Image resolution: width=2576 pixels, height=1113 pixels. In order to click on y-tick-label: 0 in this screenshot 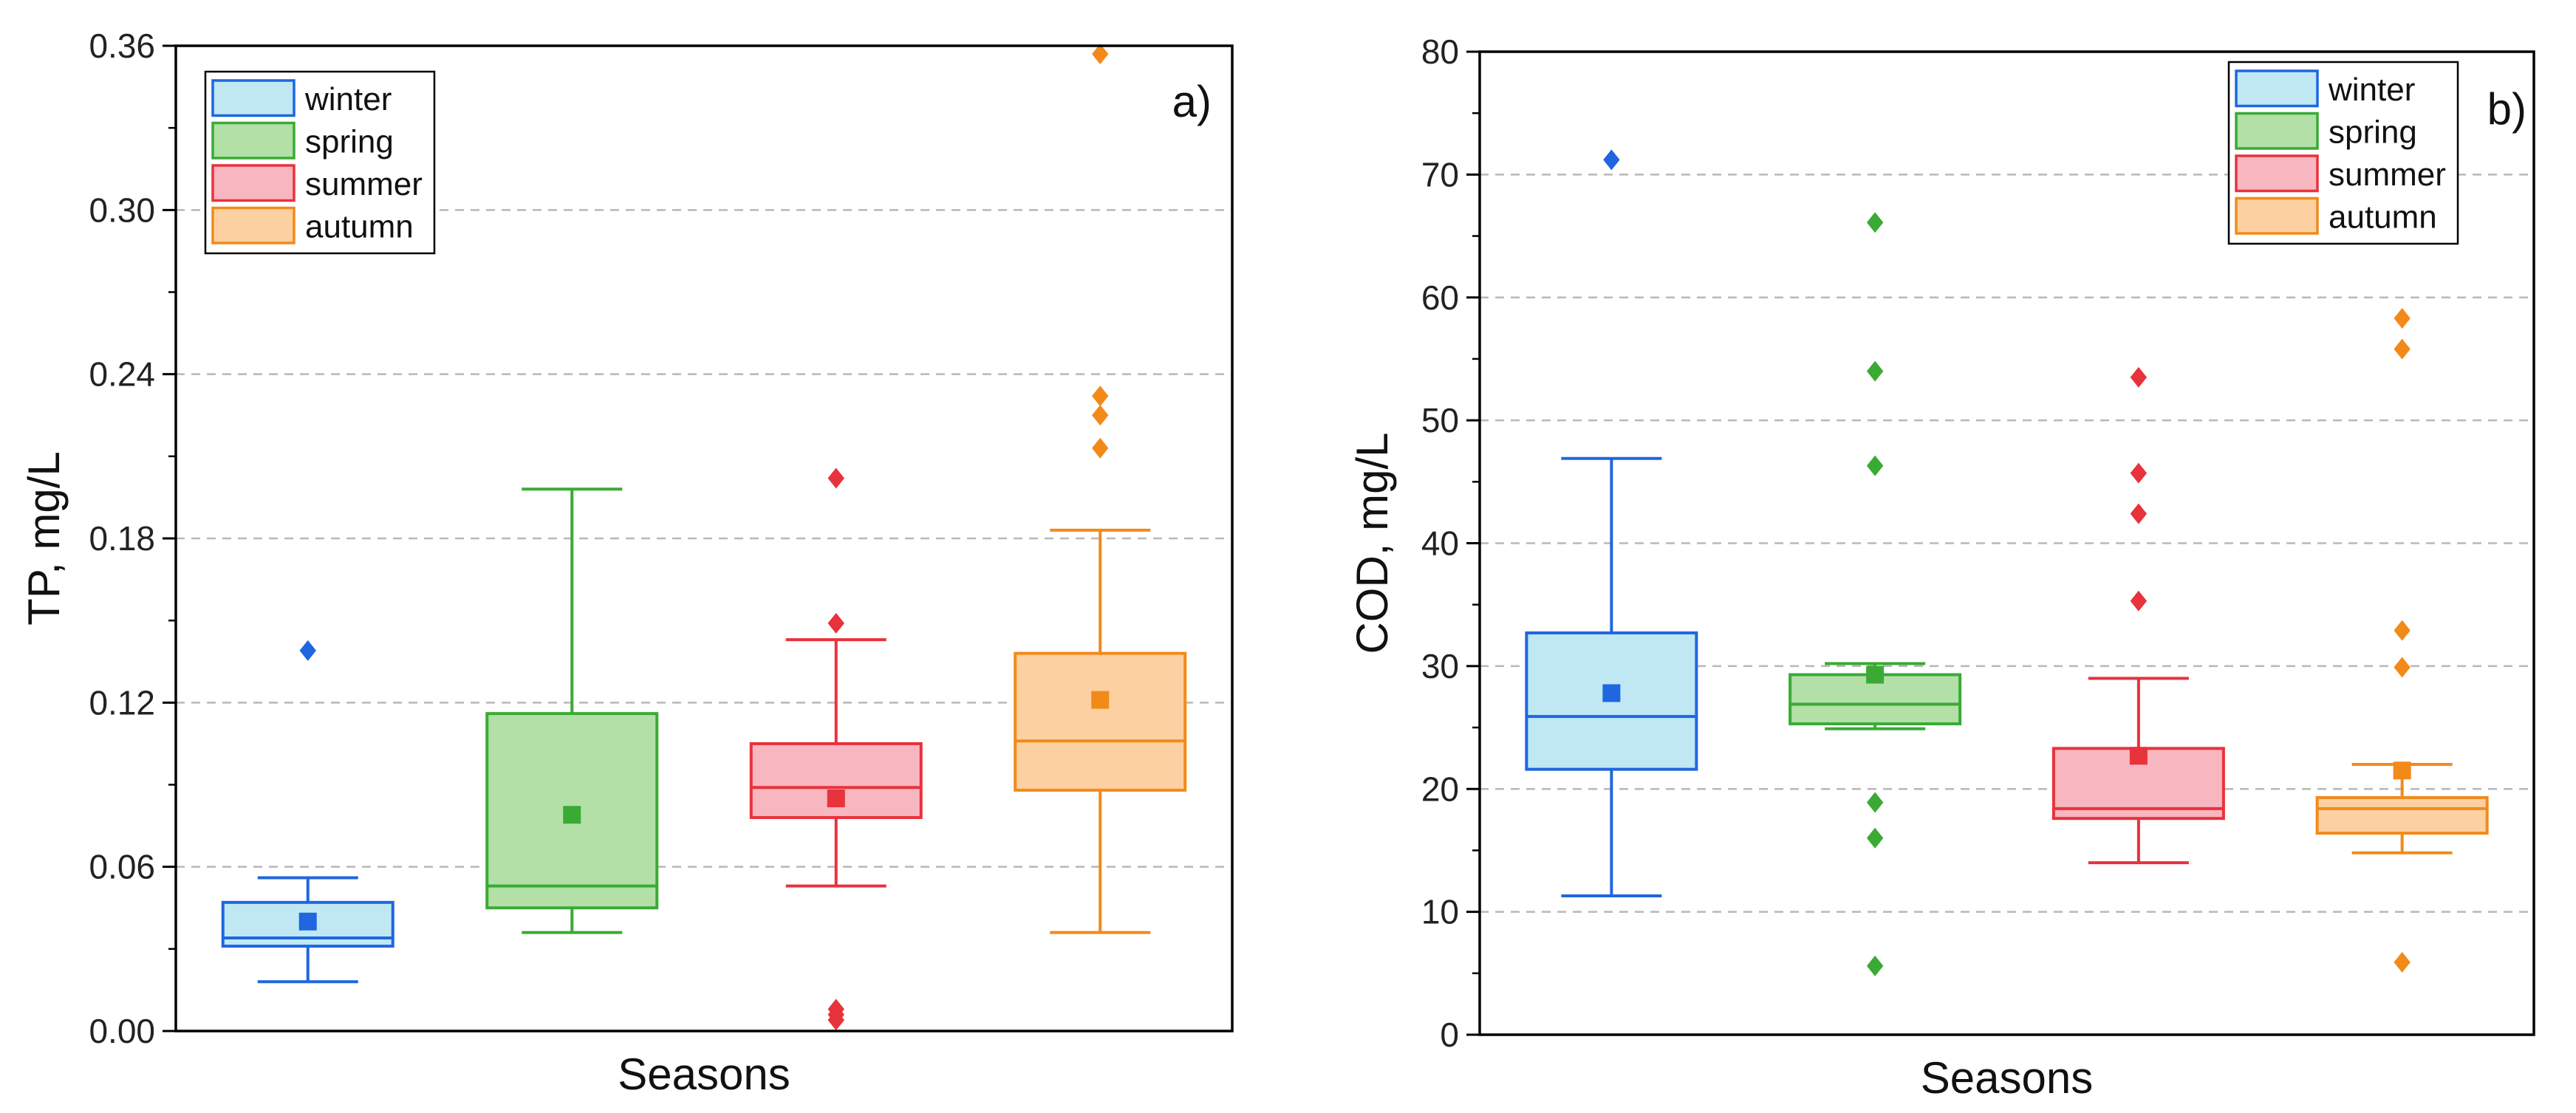, I will do `click(1450, 1035)`.